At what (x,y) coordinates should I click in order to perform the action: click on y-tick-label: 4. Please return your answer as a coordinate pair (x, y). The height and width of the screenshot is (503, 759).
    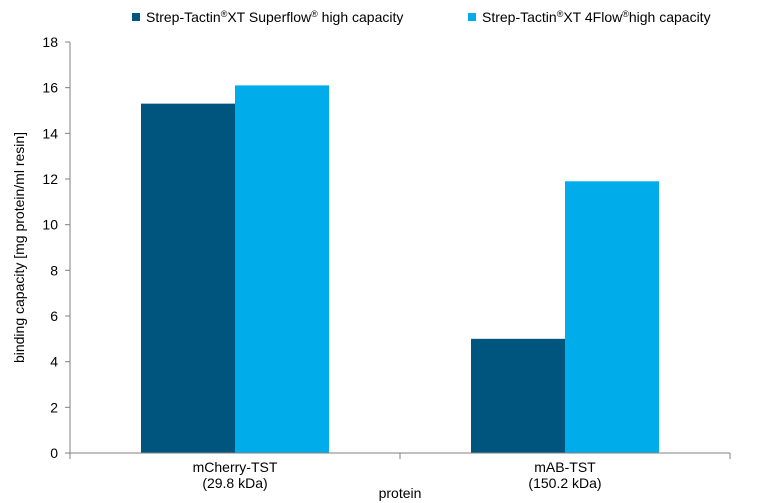
    Looking at the image, I should click on (54, 362).